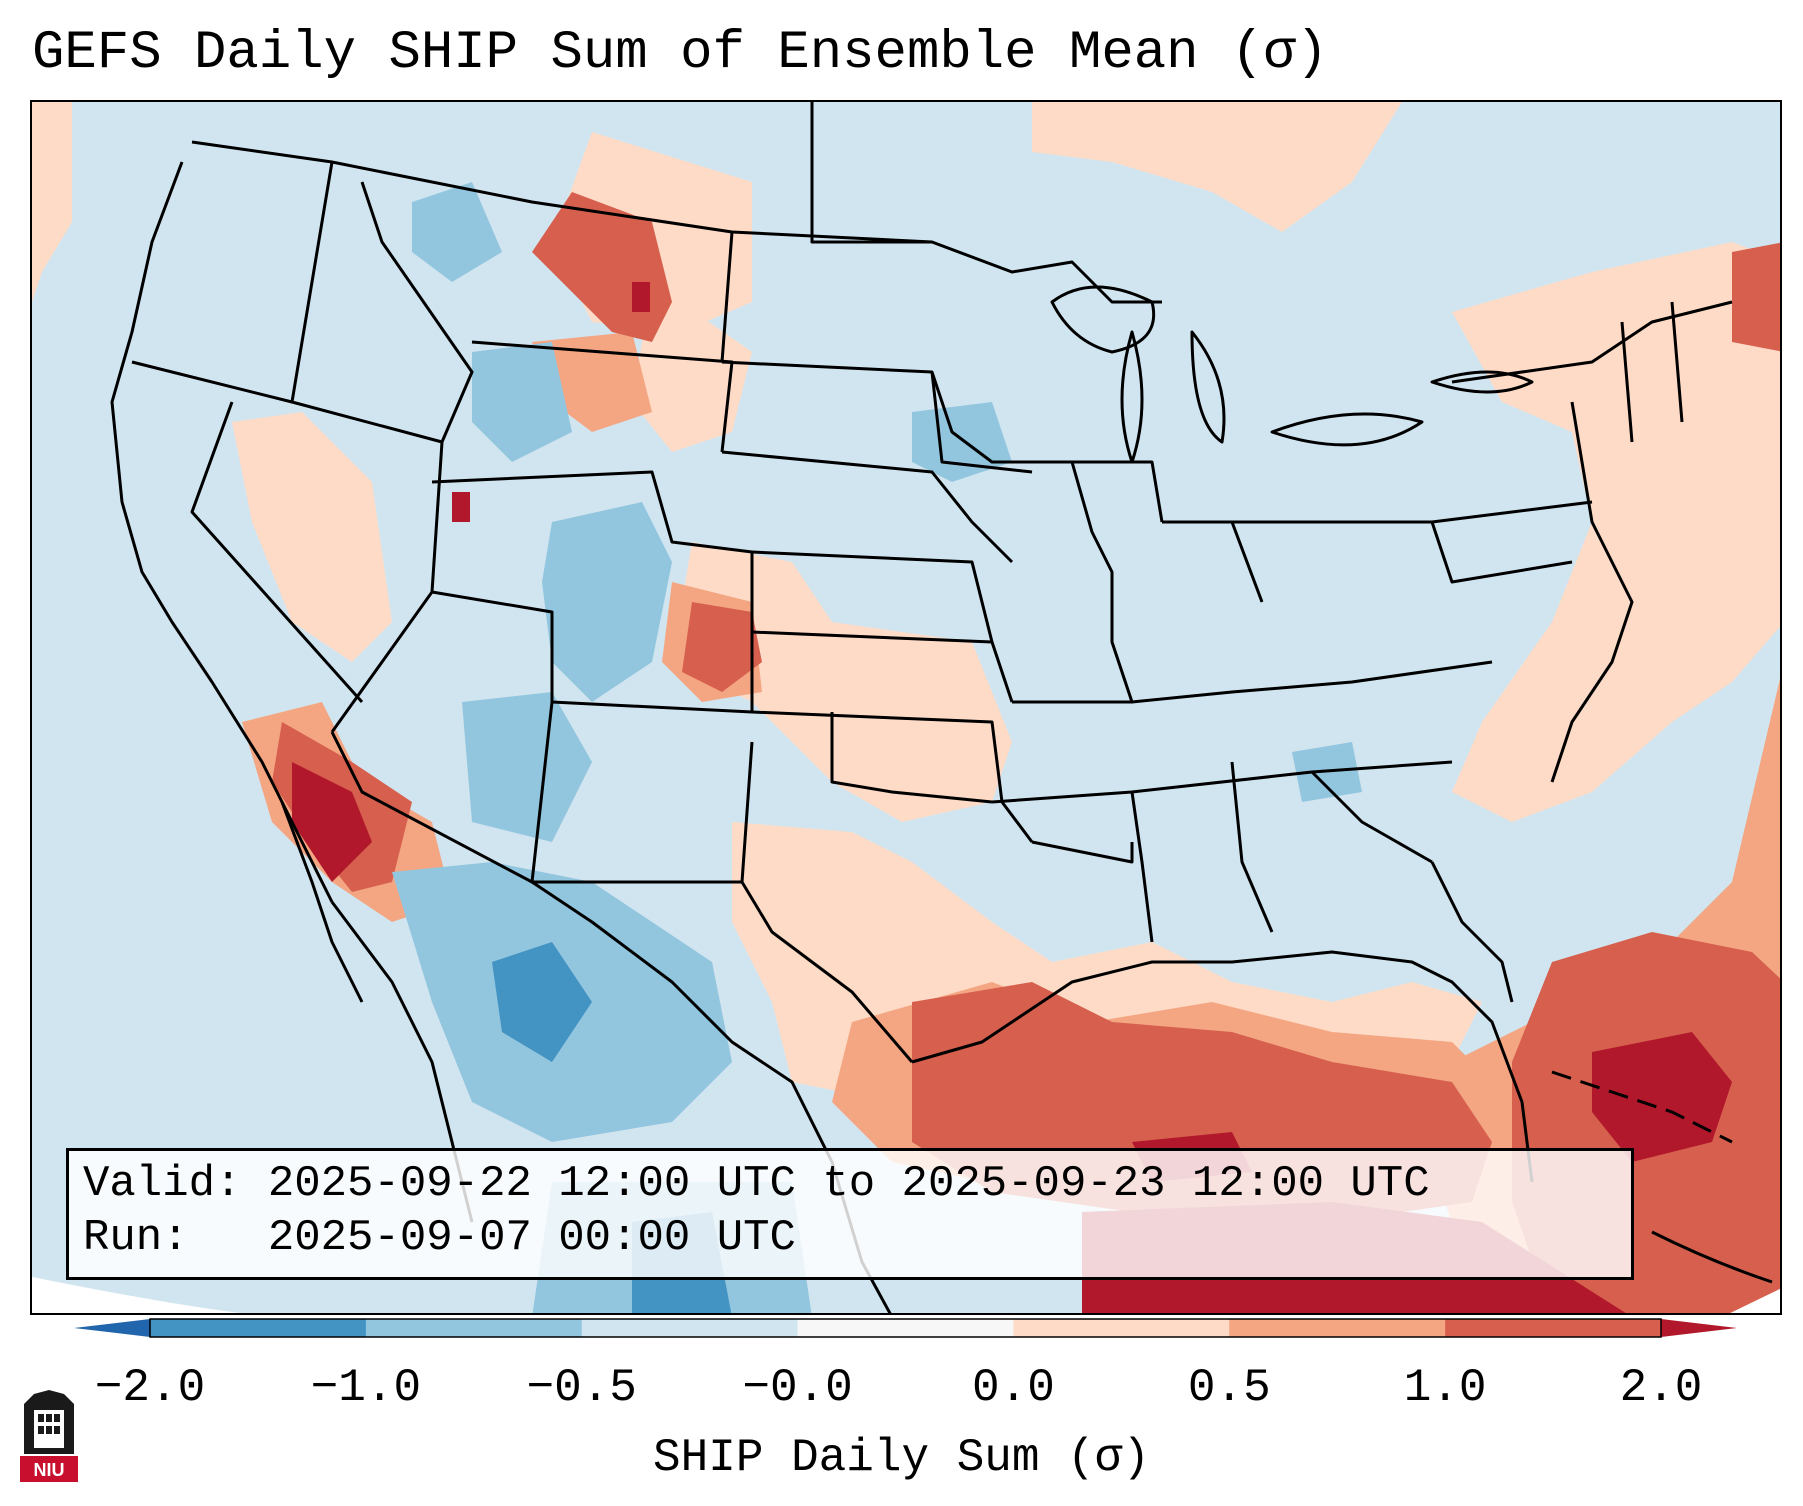 The width and height of the screenshot is (1803, 1506). What do you see at coordinates (439, 1238) in the screenshot?
I see `run-time-text: Run: 2025-09-07 00:00 UTC` at bounding box center [439, 1238].